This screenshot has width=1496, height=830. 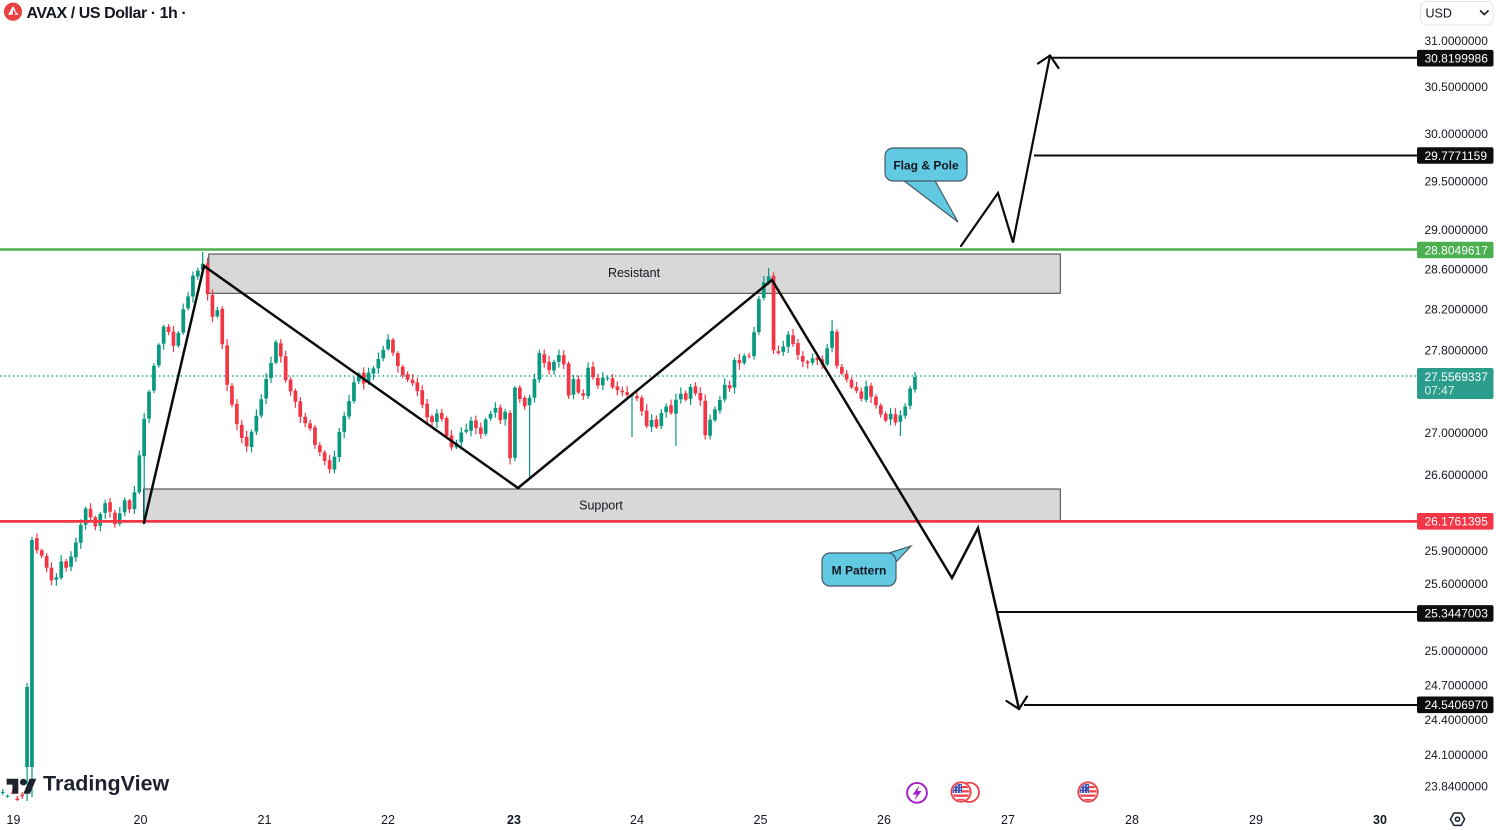 What do you see at coordinates (1380, 820) in the screenshot?
I see `svg-text: 30` at bounding box center [1380, 820].